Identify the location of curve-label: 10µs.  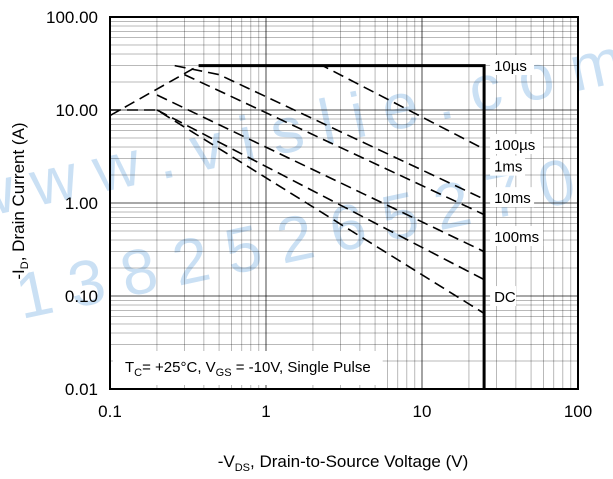
(510, 66).